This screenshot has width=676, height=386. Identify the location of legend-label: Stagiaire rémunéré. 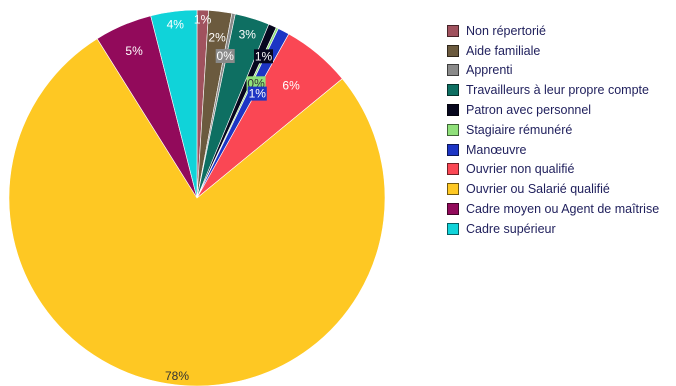
(519, 129).